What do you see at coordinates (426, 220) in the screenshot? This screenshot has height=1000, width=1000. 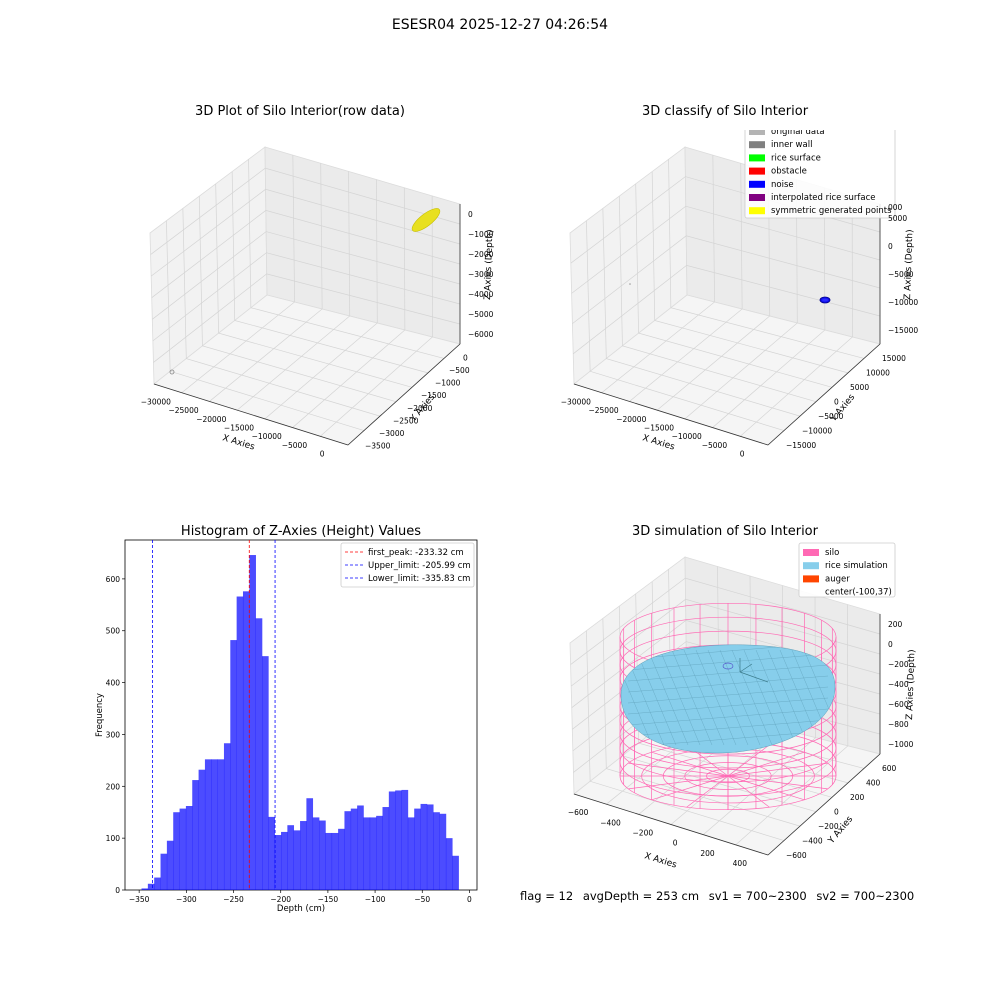 I see `raw-yellow-cluster` at bounding box center [426, 220].